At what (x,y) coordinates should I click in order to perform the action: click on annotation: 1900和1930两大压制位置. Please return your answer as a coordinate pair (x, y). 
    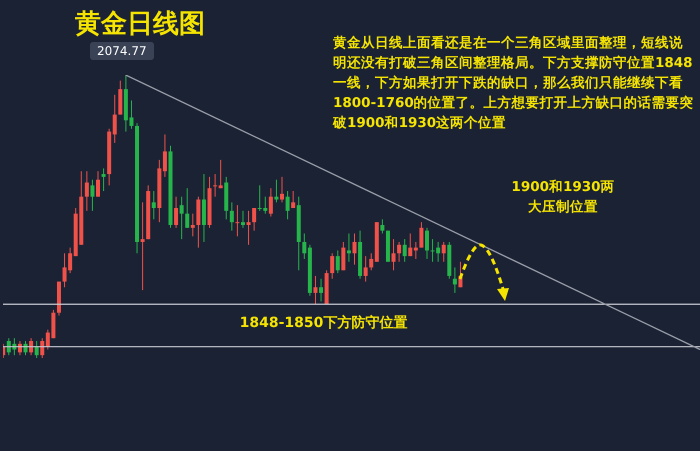
    Looking at the image, I should click on (563, 197).